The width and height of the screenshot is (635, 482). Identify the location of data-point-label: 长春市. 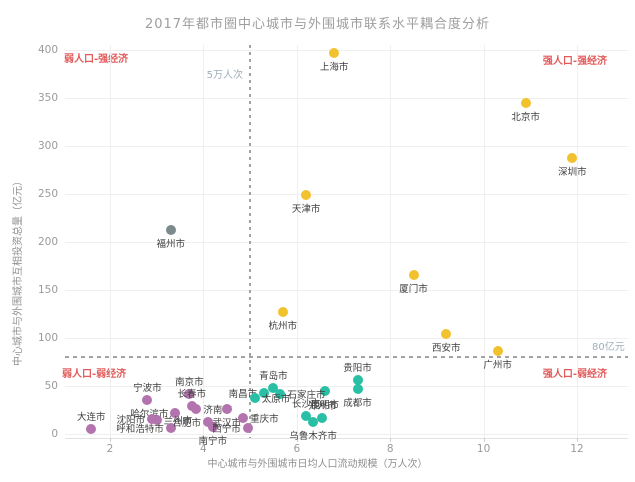
(191, 395).